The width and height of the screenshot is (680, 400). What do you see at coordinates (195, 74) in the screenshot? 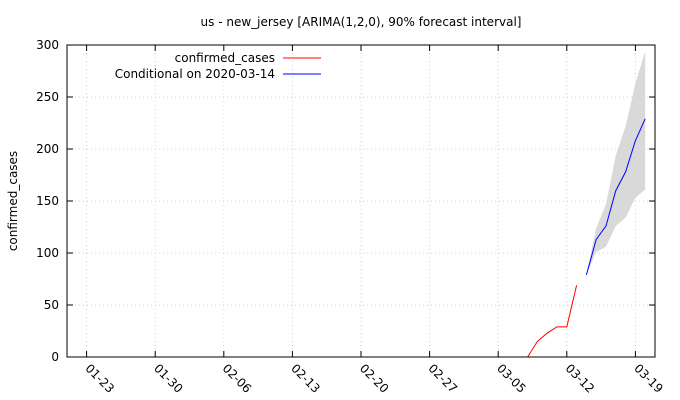
I see `legend-label: Conditional on 2020-03-14` at bounding box center [195, 74].